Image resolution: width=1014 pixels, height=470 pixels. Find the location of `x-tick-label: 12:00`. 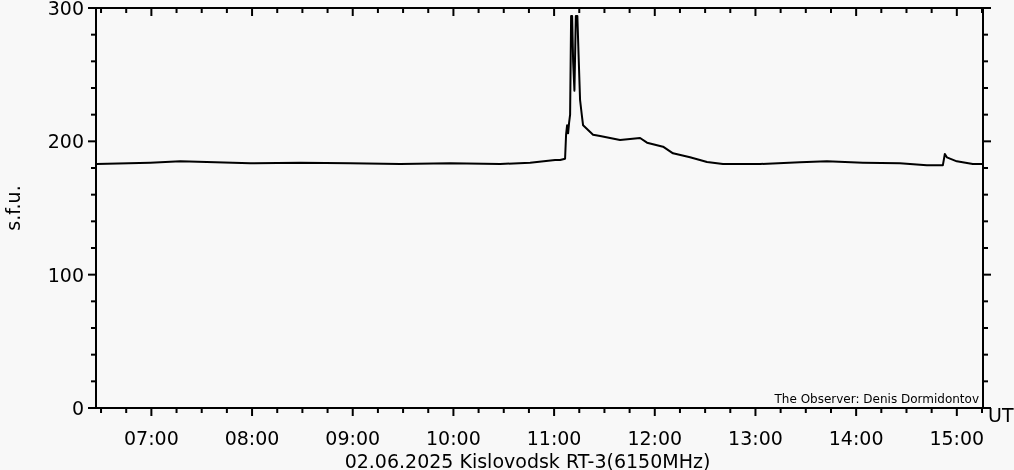

x-tick-label: 12:00 is located at coordinates (655, 438).